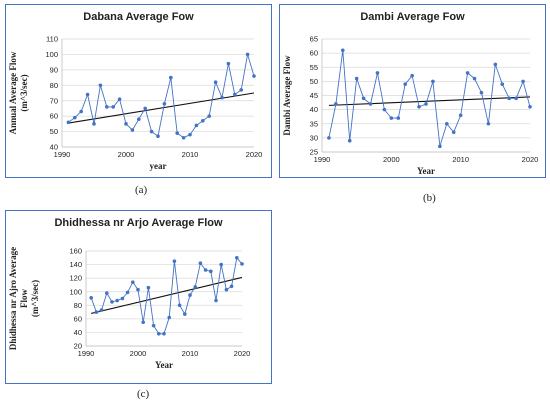  Describe the element at coordinates (13, 298) in the screenshot. I see `chart-c-ylabel: Dhidhessa nr Ajro Average` at that location.